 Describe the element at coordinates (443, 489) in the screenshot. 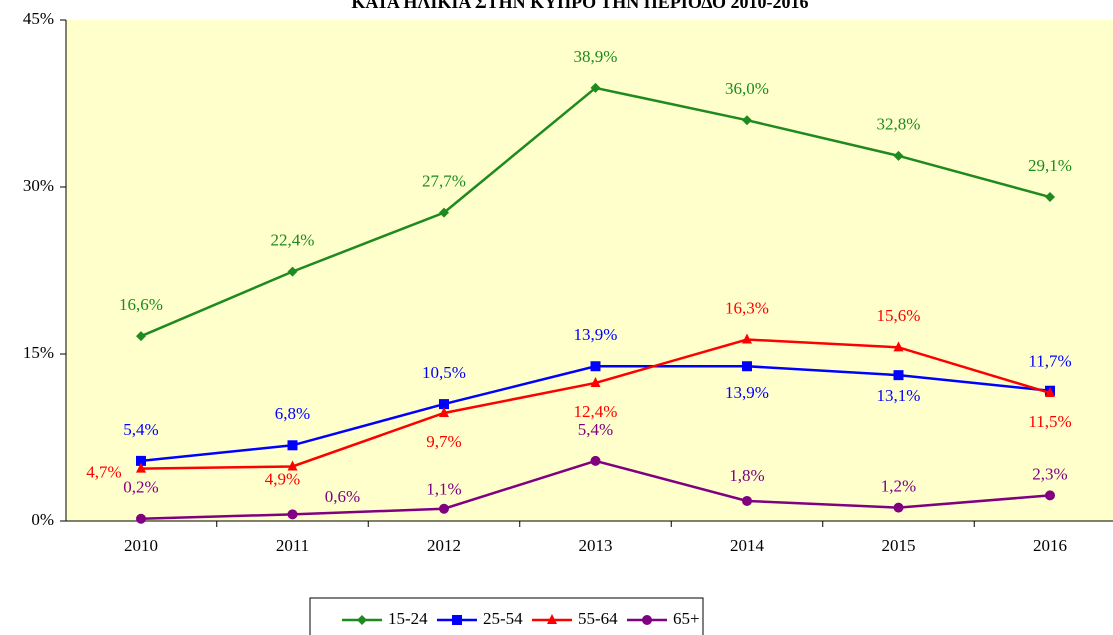

I see `data-label: 1,1%` at that location.